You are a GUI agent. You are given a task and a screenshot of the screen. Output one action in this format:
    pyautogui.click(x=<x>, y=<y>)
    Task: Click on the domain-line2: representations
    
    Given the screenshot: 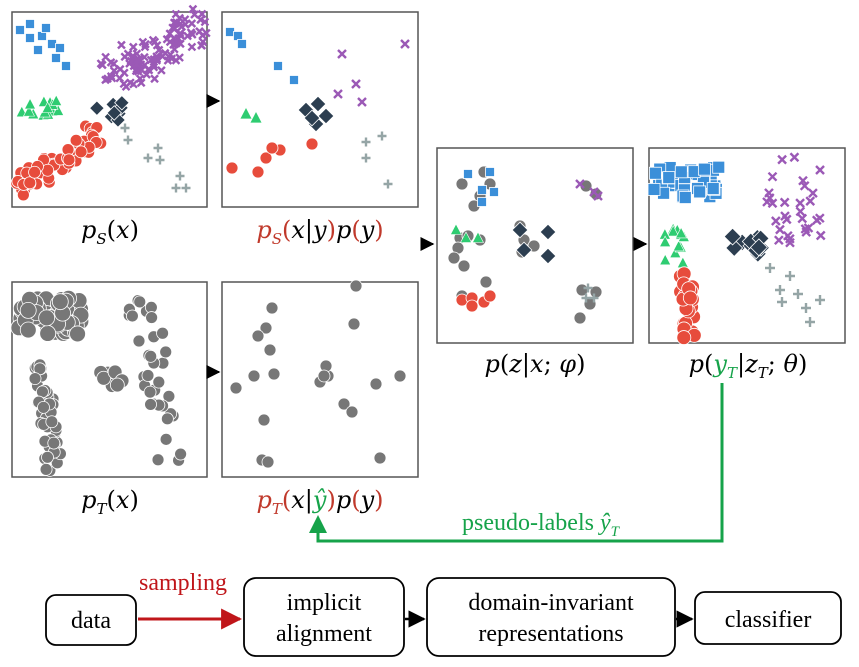 What is the action you would take?
    pyautogui.click(x=550, y=634)
    